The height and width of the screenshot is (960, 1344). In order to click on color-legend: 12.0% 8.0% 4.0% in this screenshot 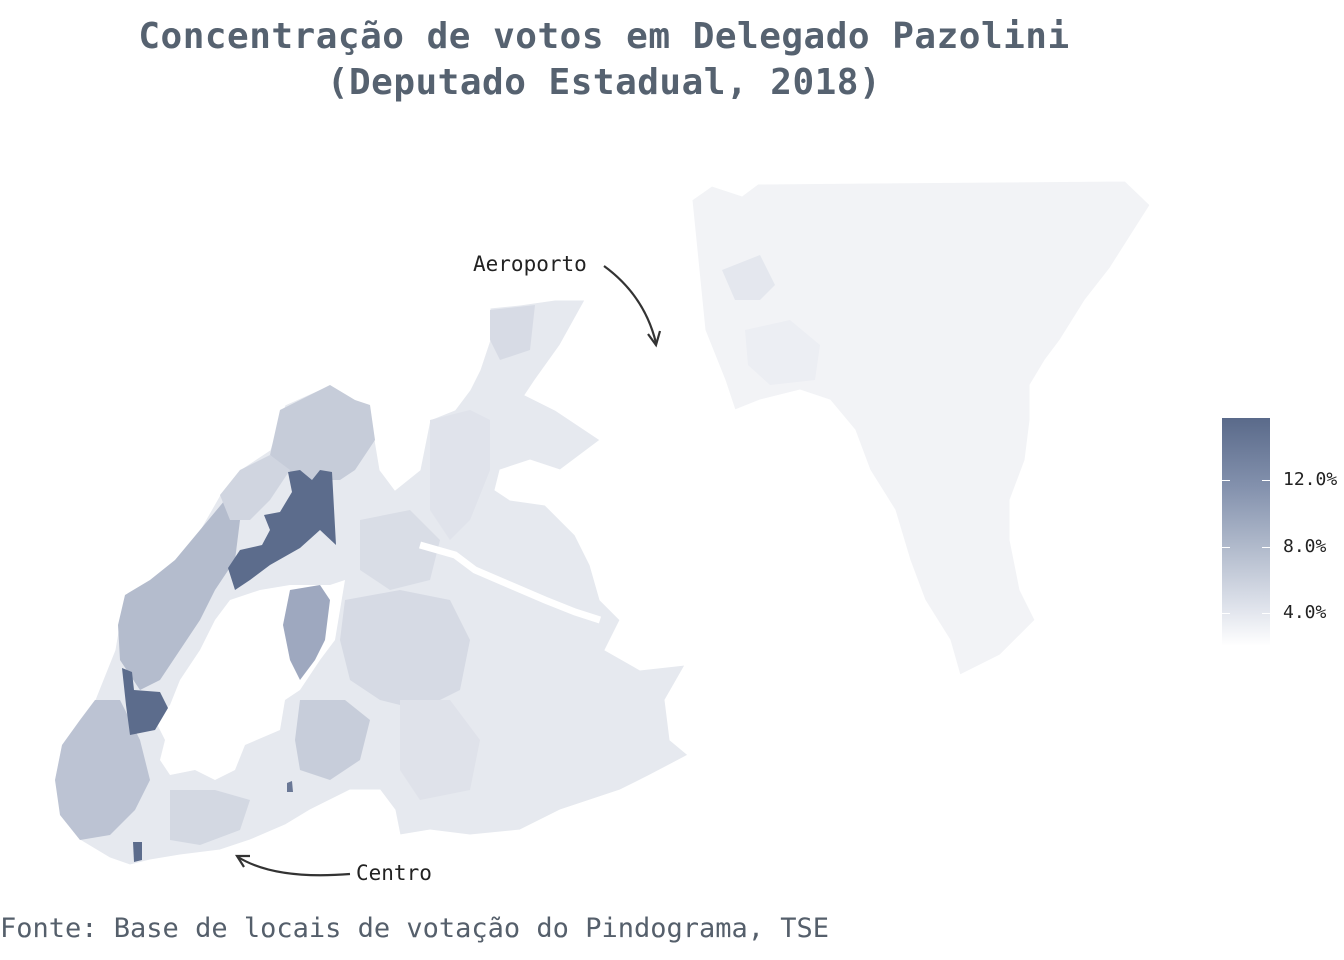, I will do `click(1283, 534)`.